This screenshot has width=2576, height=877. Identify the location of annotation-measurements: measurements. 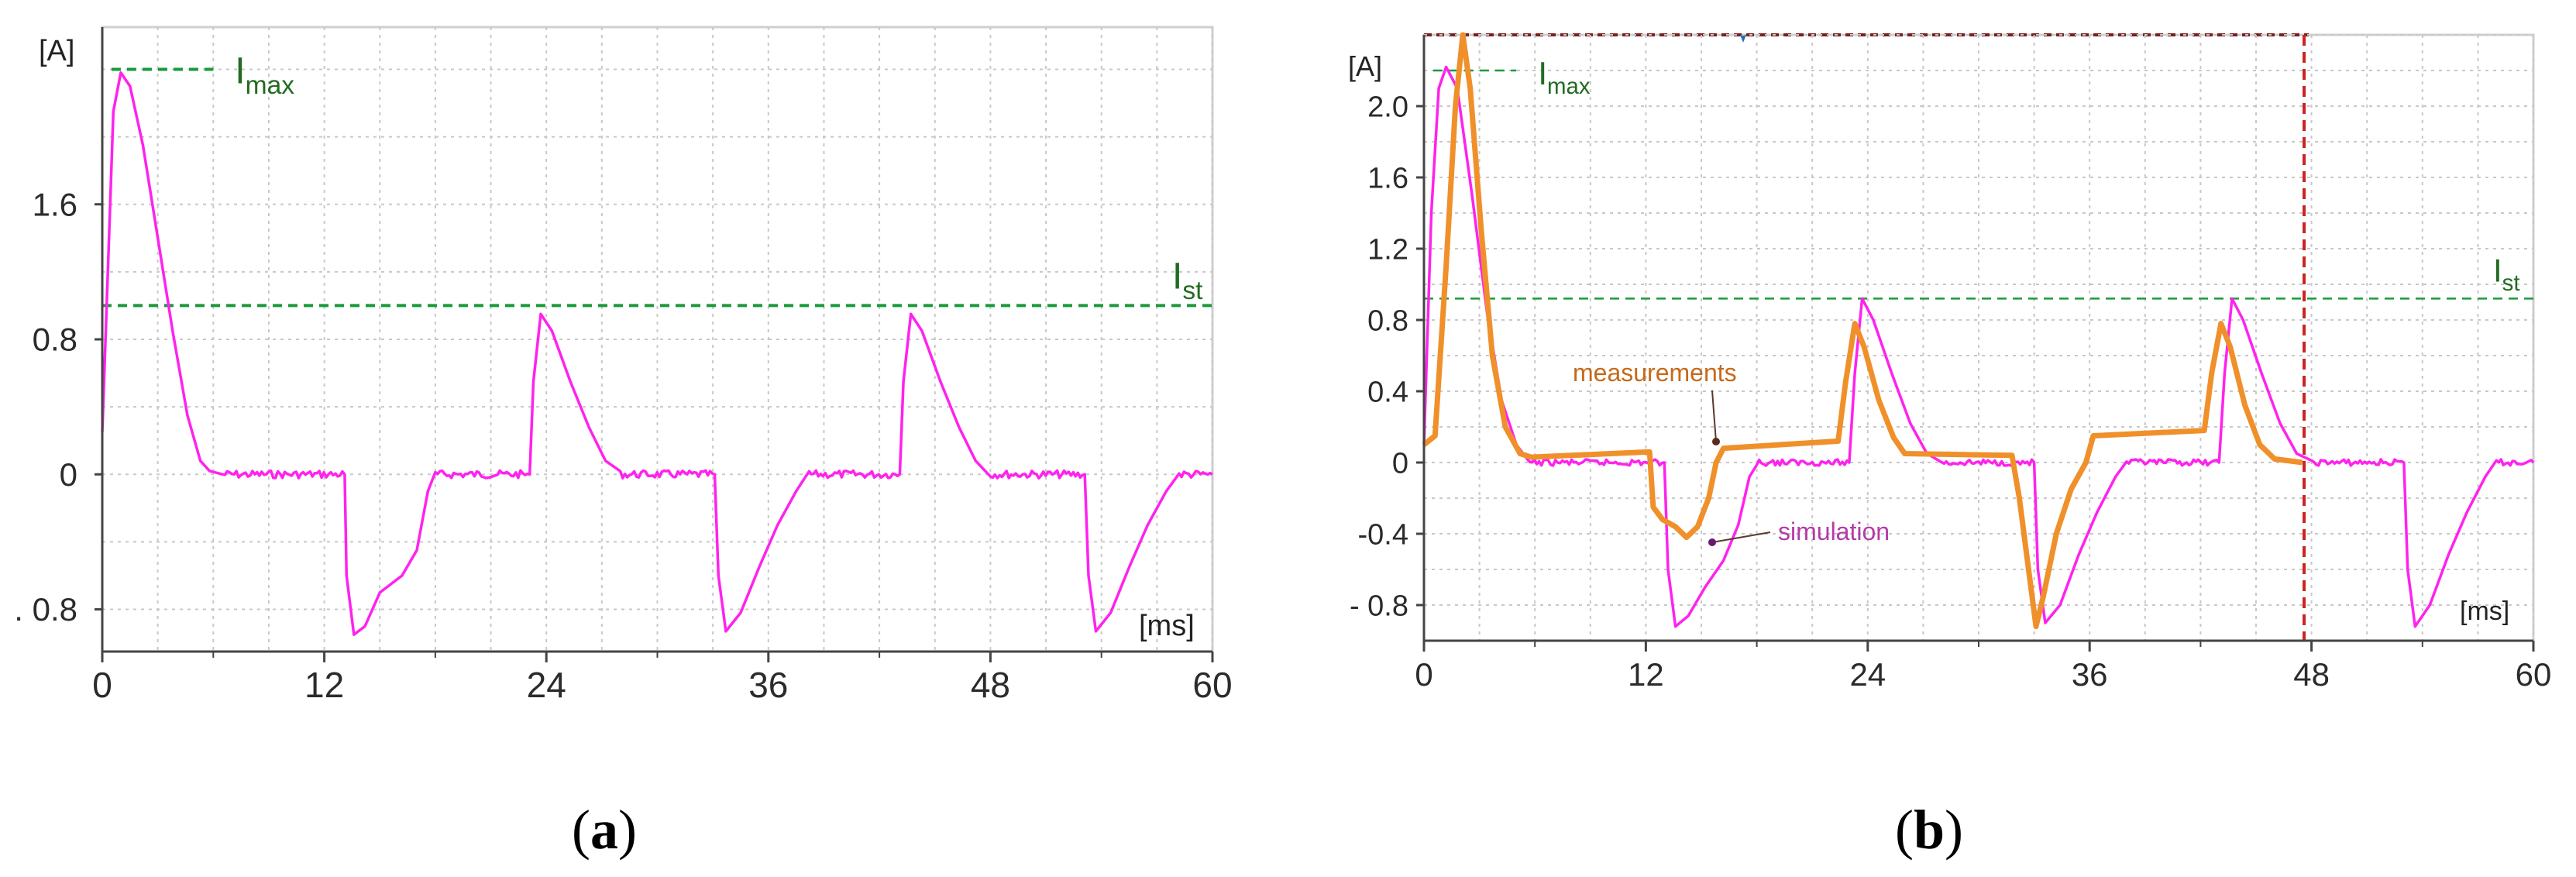
(1655, 373).